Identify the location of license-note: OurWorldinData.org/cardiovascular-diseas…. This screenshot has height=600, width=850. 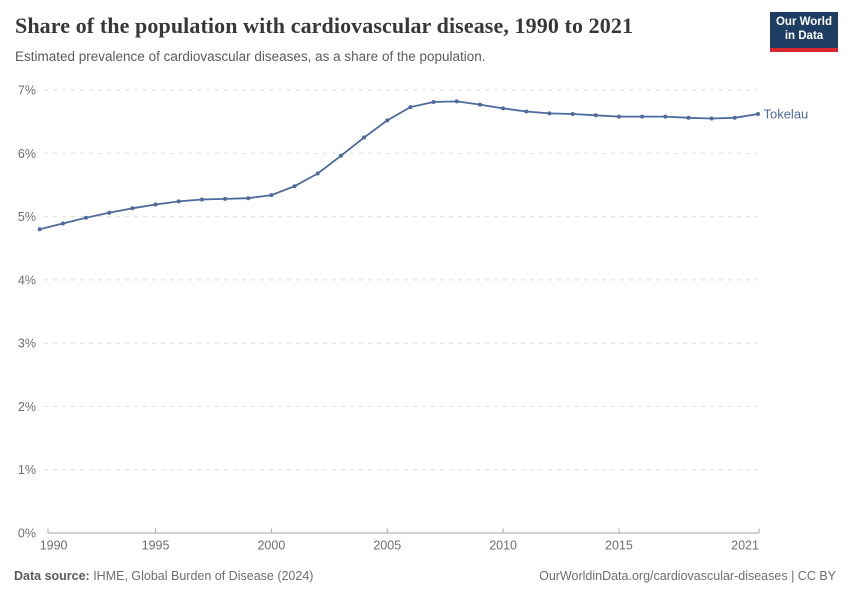
(687, 576).